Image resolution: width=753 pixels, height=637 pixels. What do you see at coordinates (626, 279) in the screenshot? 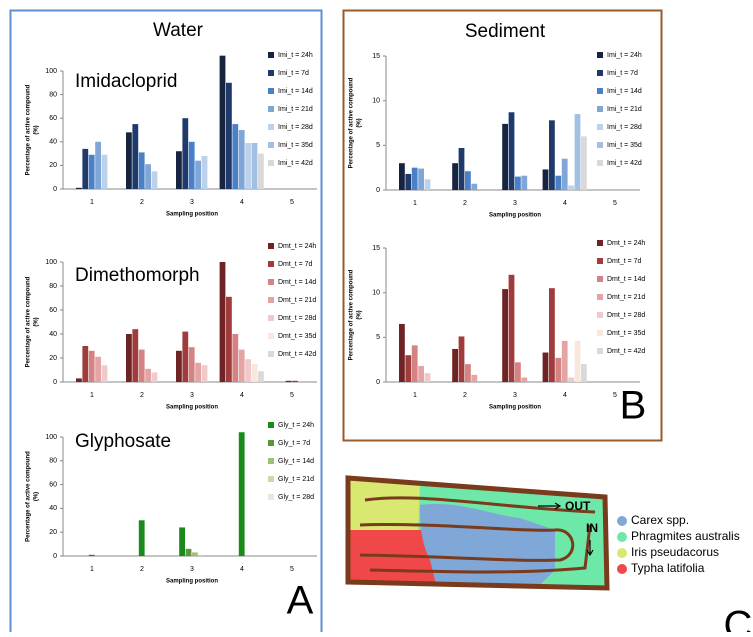
I see `legend-label: Dmt_t = 14d` at bounding box center [626, 279].